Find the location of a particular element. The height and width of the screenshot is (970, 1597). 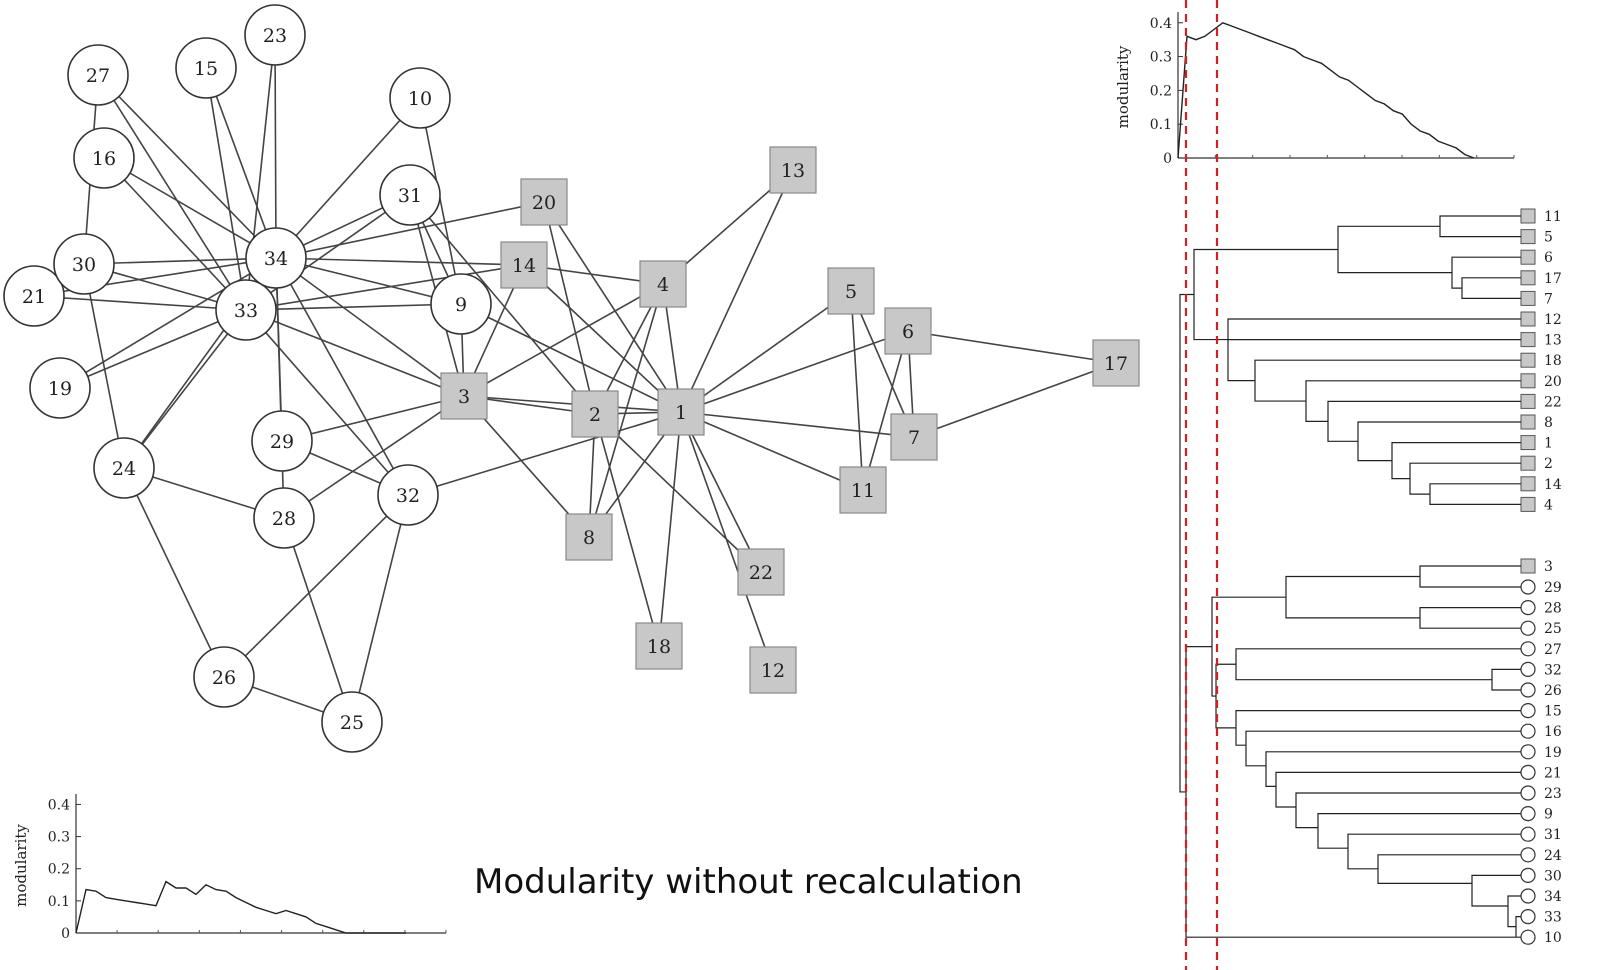

node-32: 32 is located at coordinates (408, 495).